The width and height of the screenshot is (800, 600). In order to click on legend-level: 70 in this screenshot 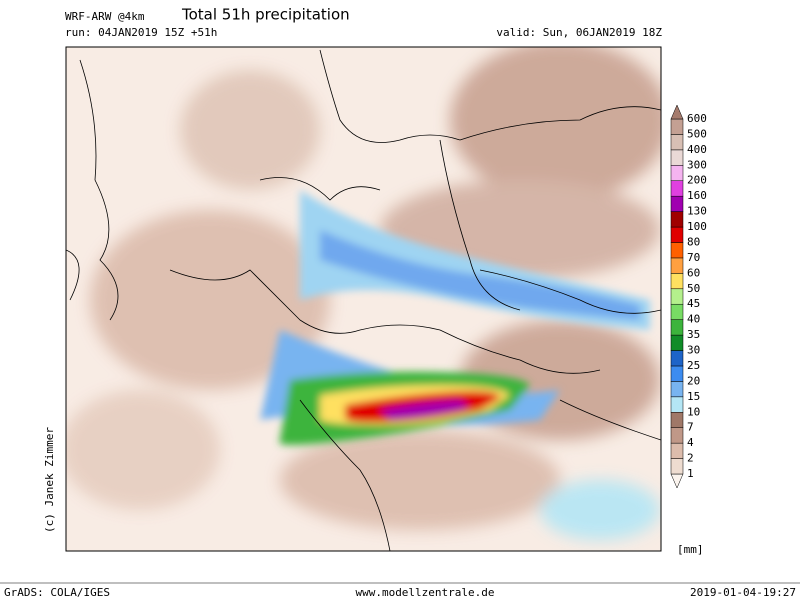, I will do `click(693, 257)`.